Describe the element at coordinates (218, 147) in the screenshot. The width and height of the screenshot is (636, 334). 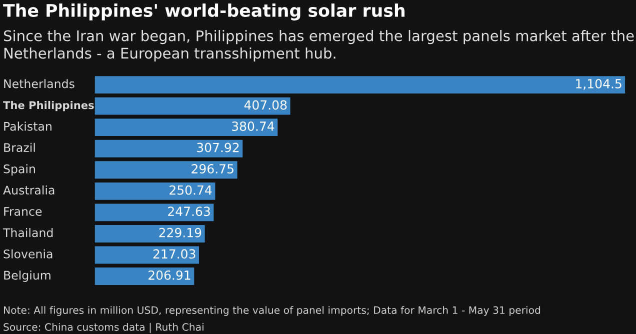
I see `data-label: 307.92` at that location.